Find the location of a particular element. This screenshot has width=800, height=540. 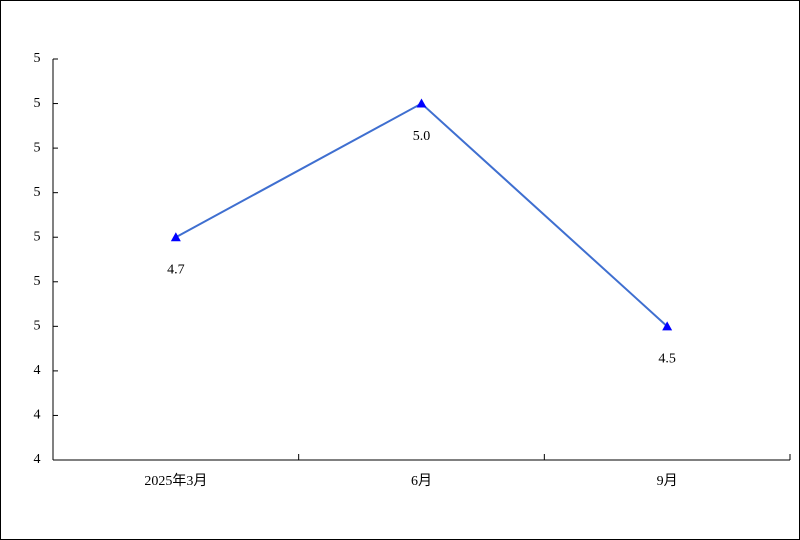

data-label: 4.5 is located at coordinates (667, 359).